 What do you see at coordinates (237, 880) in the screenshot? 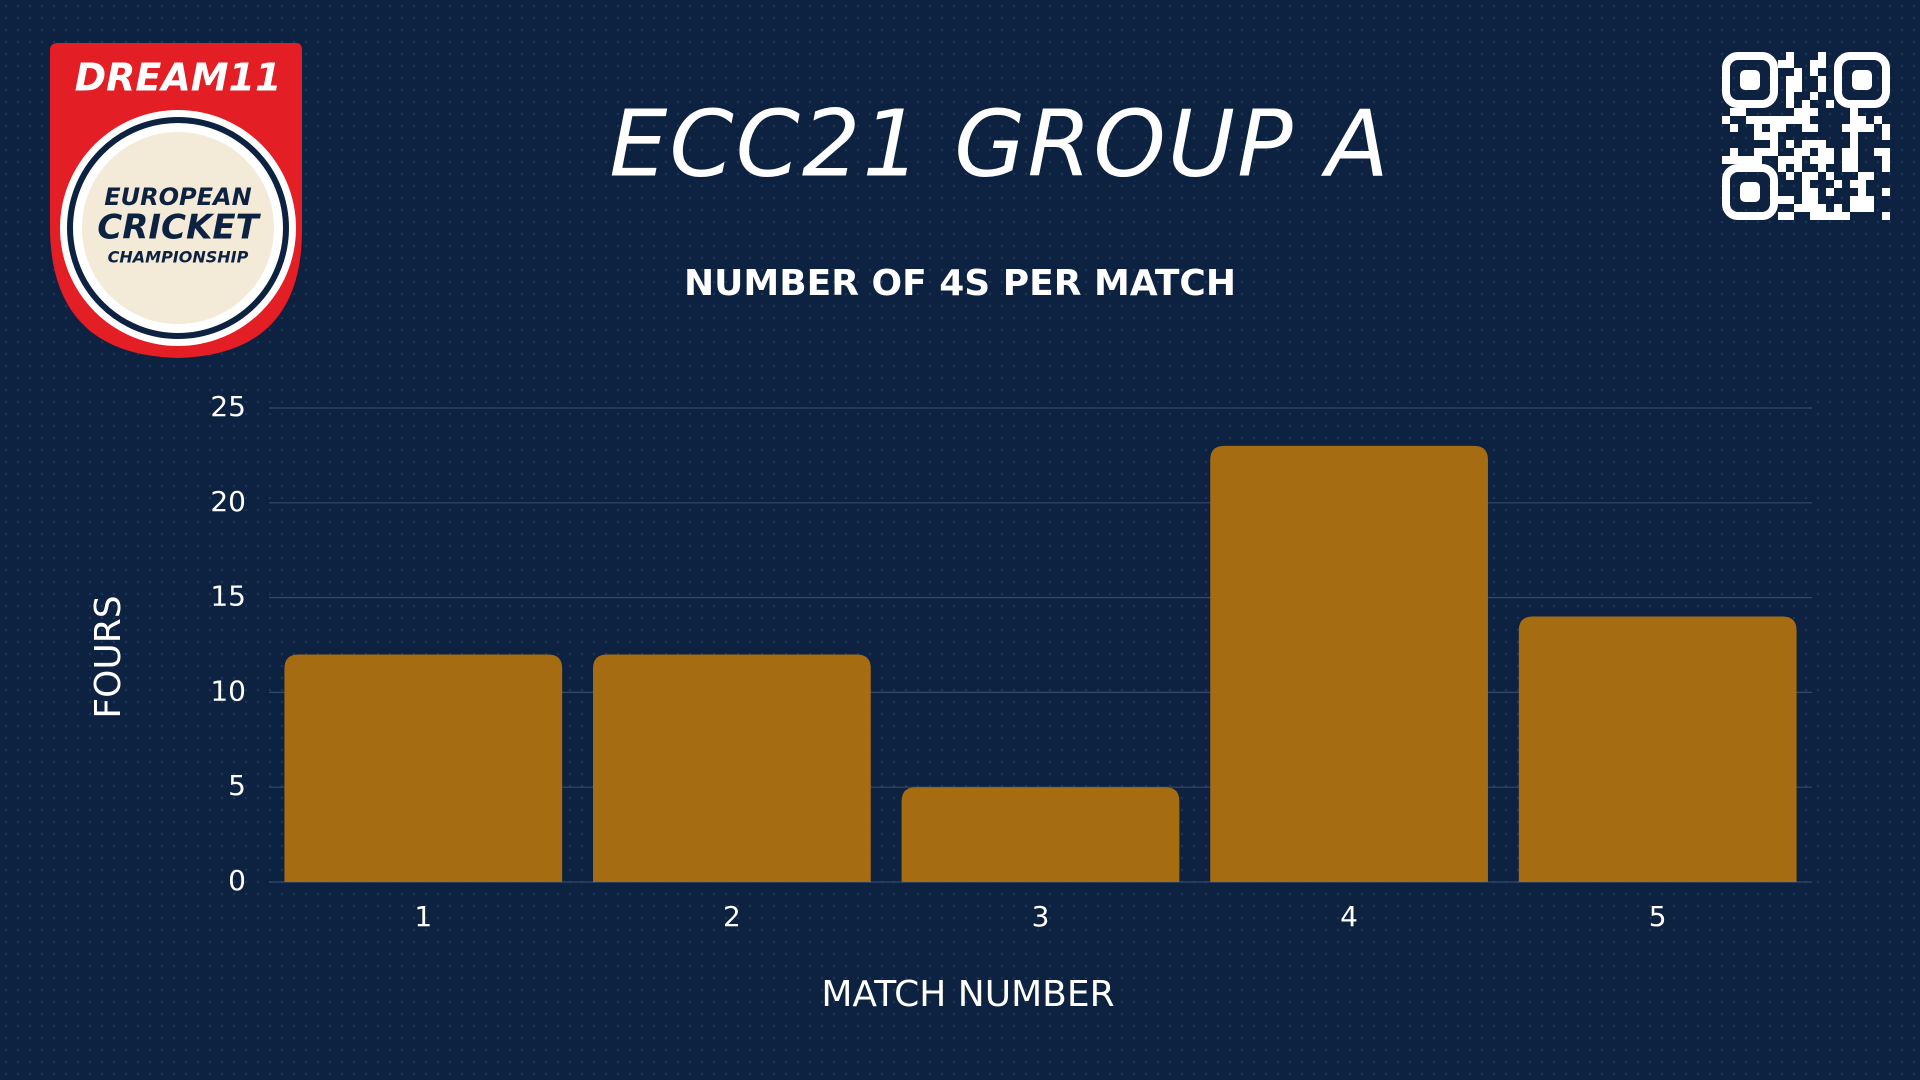
I see `y-tick-label: 0` at bounding box center [237, 880].